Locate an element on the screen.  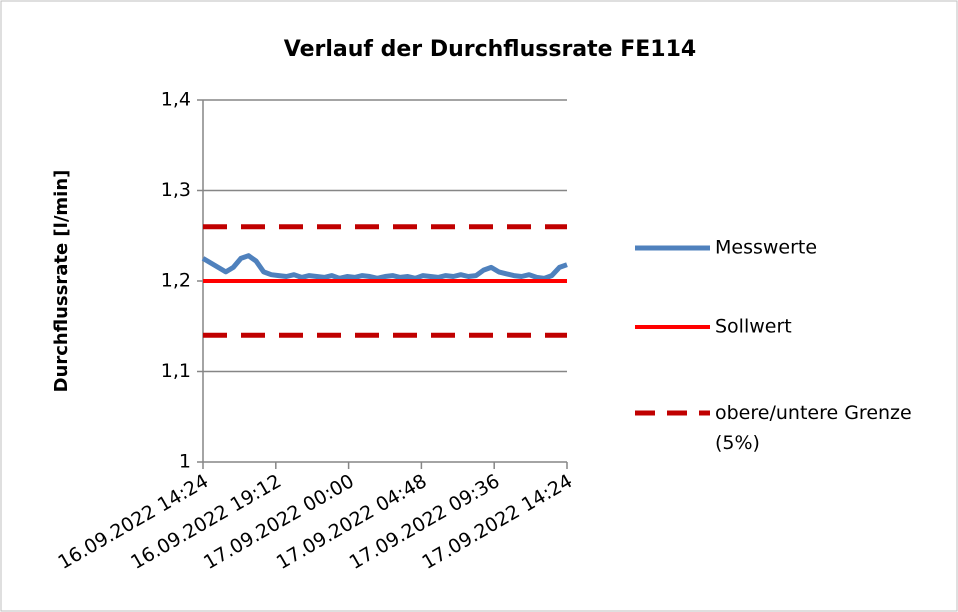
y-tick-label: 1,4 is located at coordinates (176, 100).